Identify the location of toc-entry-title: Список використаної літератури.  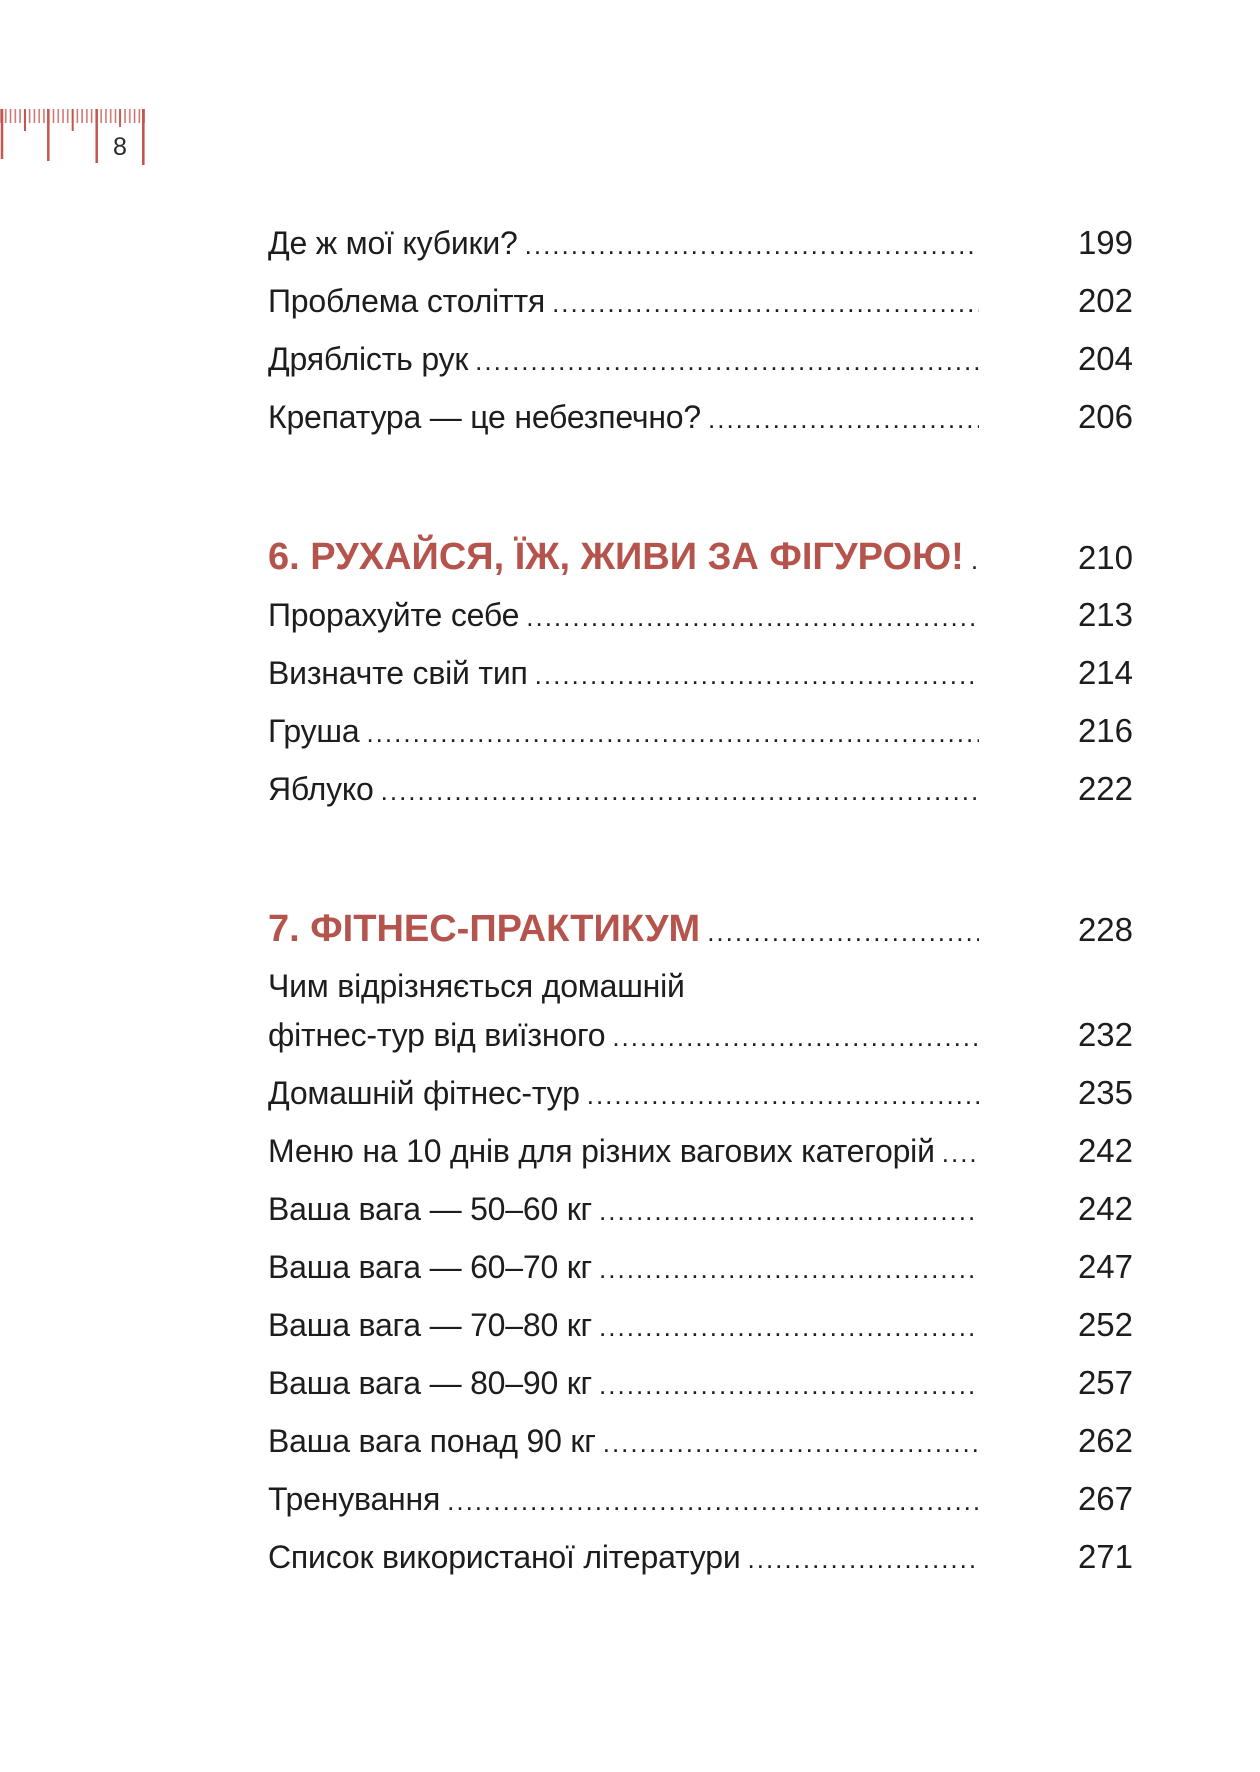
(504, 1557).